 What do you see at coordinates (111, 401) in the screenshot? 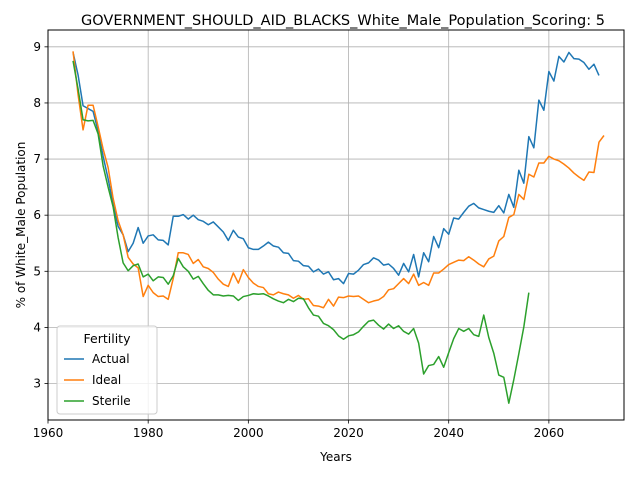
I see `legend-label-sterile: Sterile` at bounding box center [111, 401].